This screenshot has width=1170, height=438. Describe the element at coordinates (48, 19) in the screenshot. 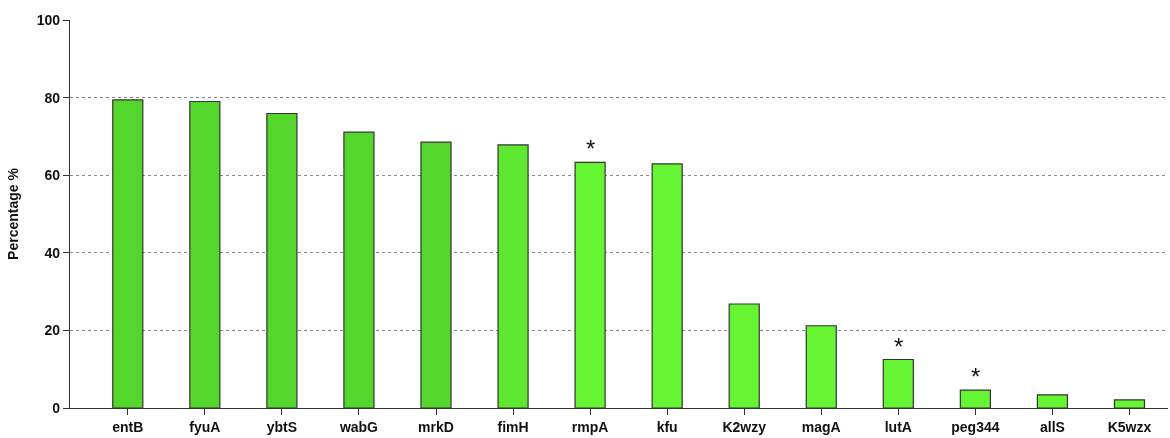

I see `y-tick-label: 100` at that location.